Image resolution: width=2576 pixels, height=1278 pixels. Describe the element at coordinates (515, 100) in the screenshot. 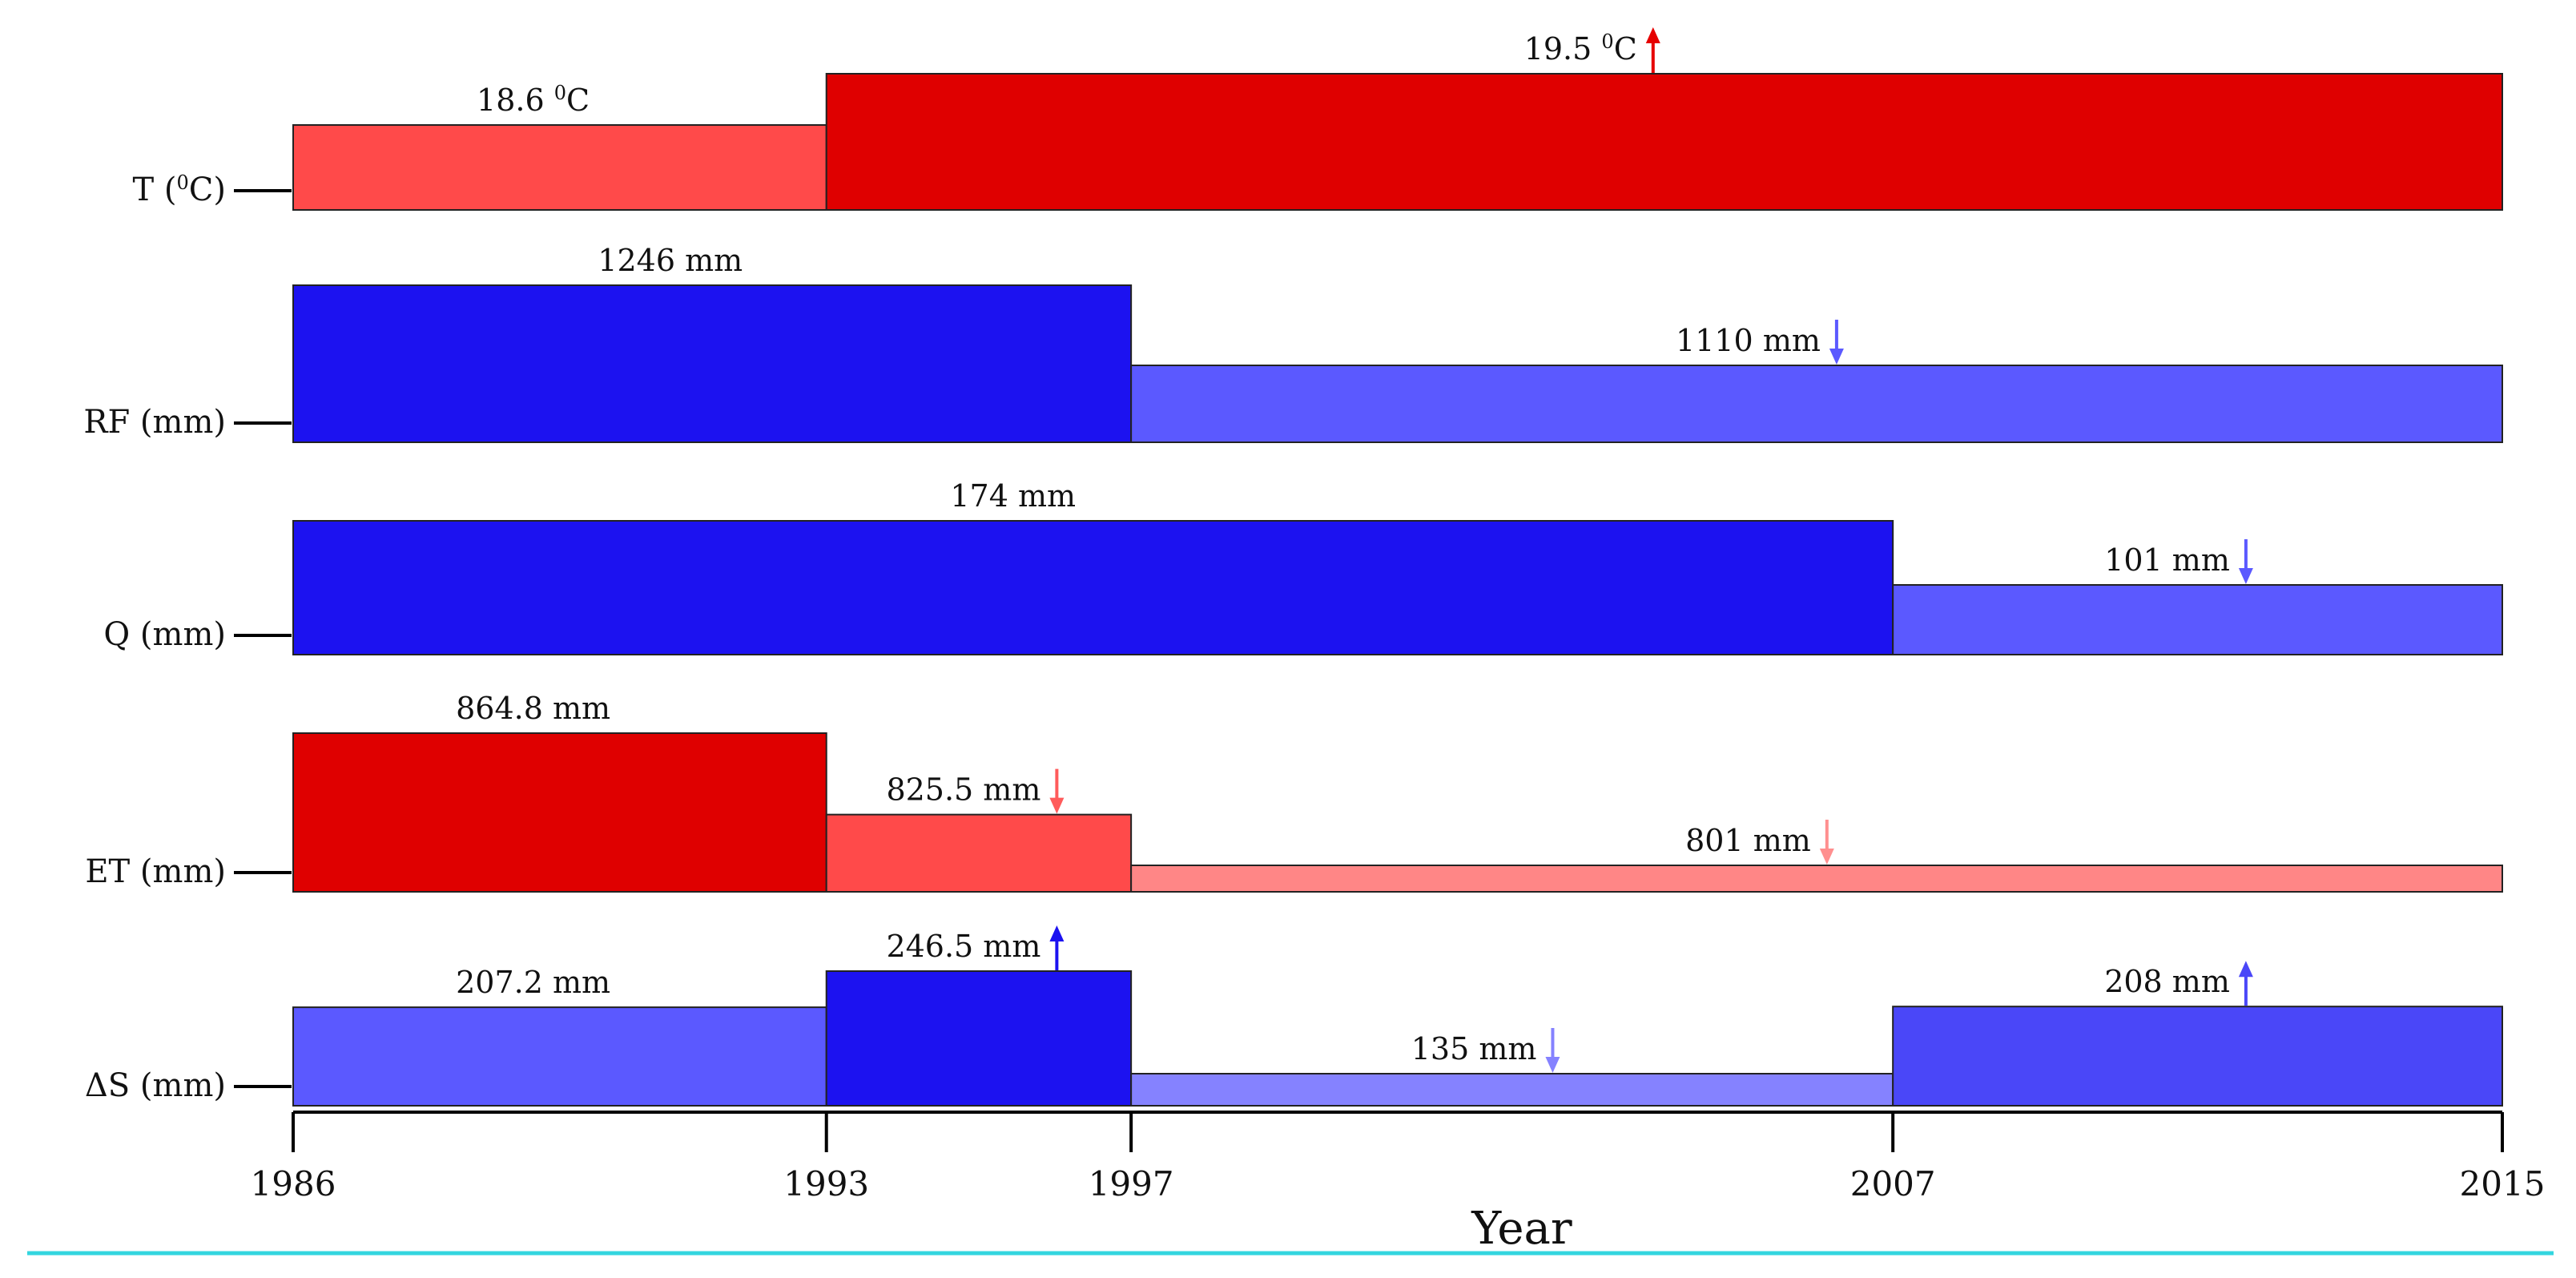

I see `value-label-row-0-seg-0-main: 18.6` at that location.